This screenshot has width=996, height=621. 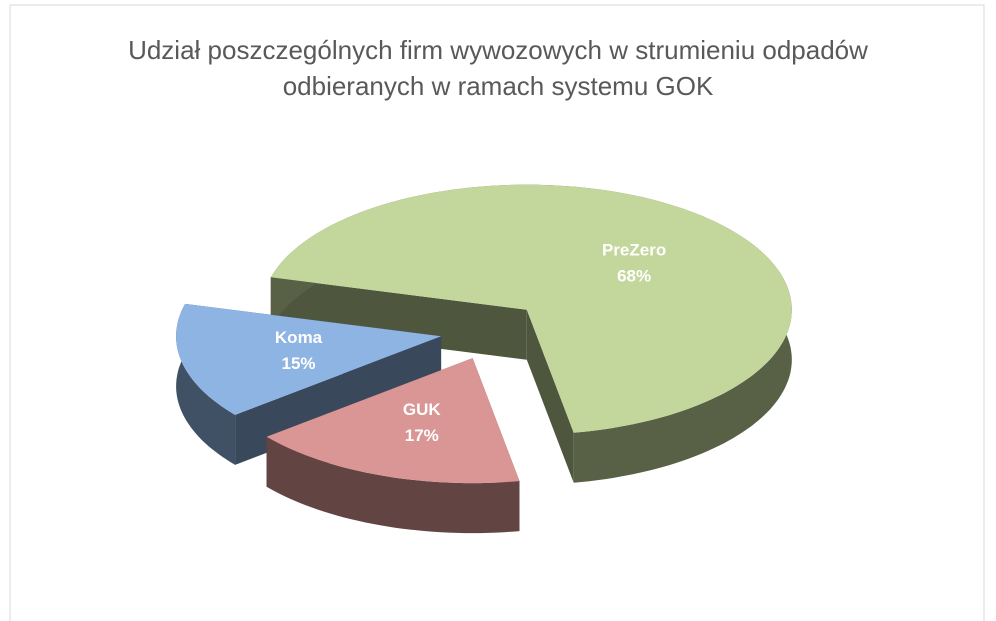 I want to click on slice-value-label: 17%, so click(x=422, y=435).